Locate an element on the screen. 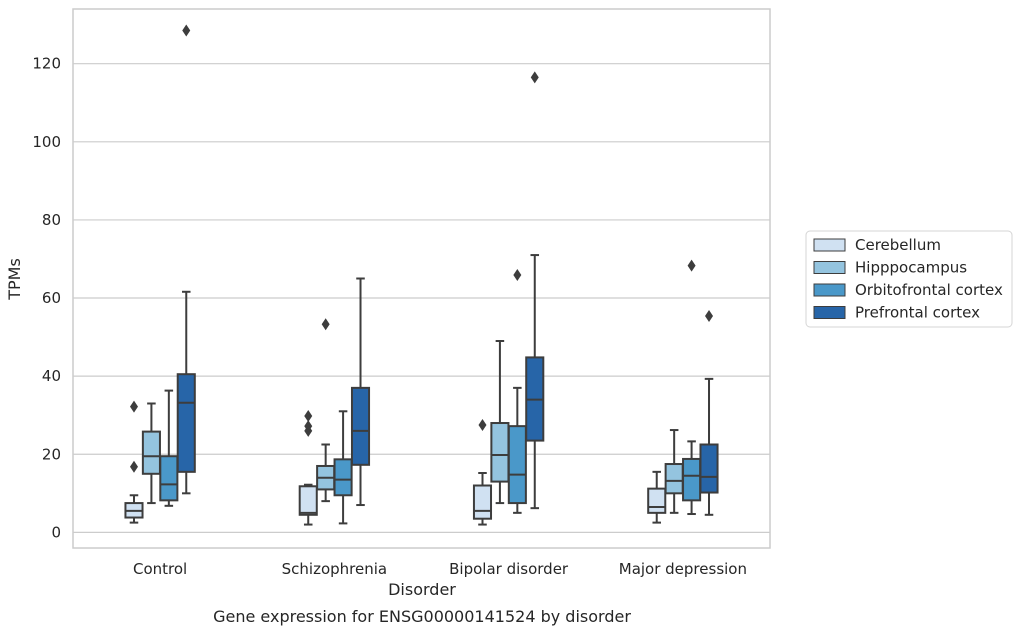 The height and width of the screenshot is (634, 1023). x-tick-label: Control is located at coordinates (160, 569).